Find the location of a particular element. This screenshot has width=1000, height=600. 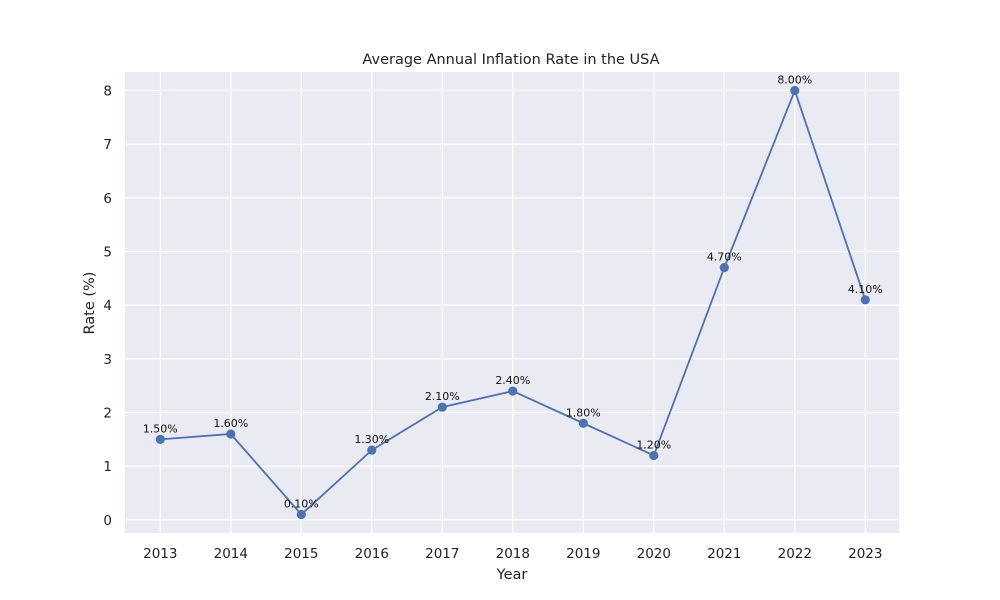

x-tick-label: 2021 is located at coordinates (724, 554).